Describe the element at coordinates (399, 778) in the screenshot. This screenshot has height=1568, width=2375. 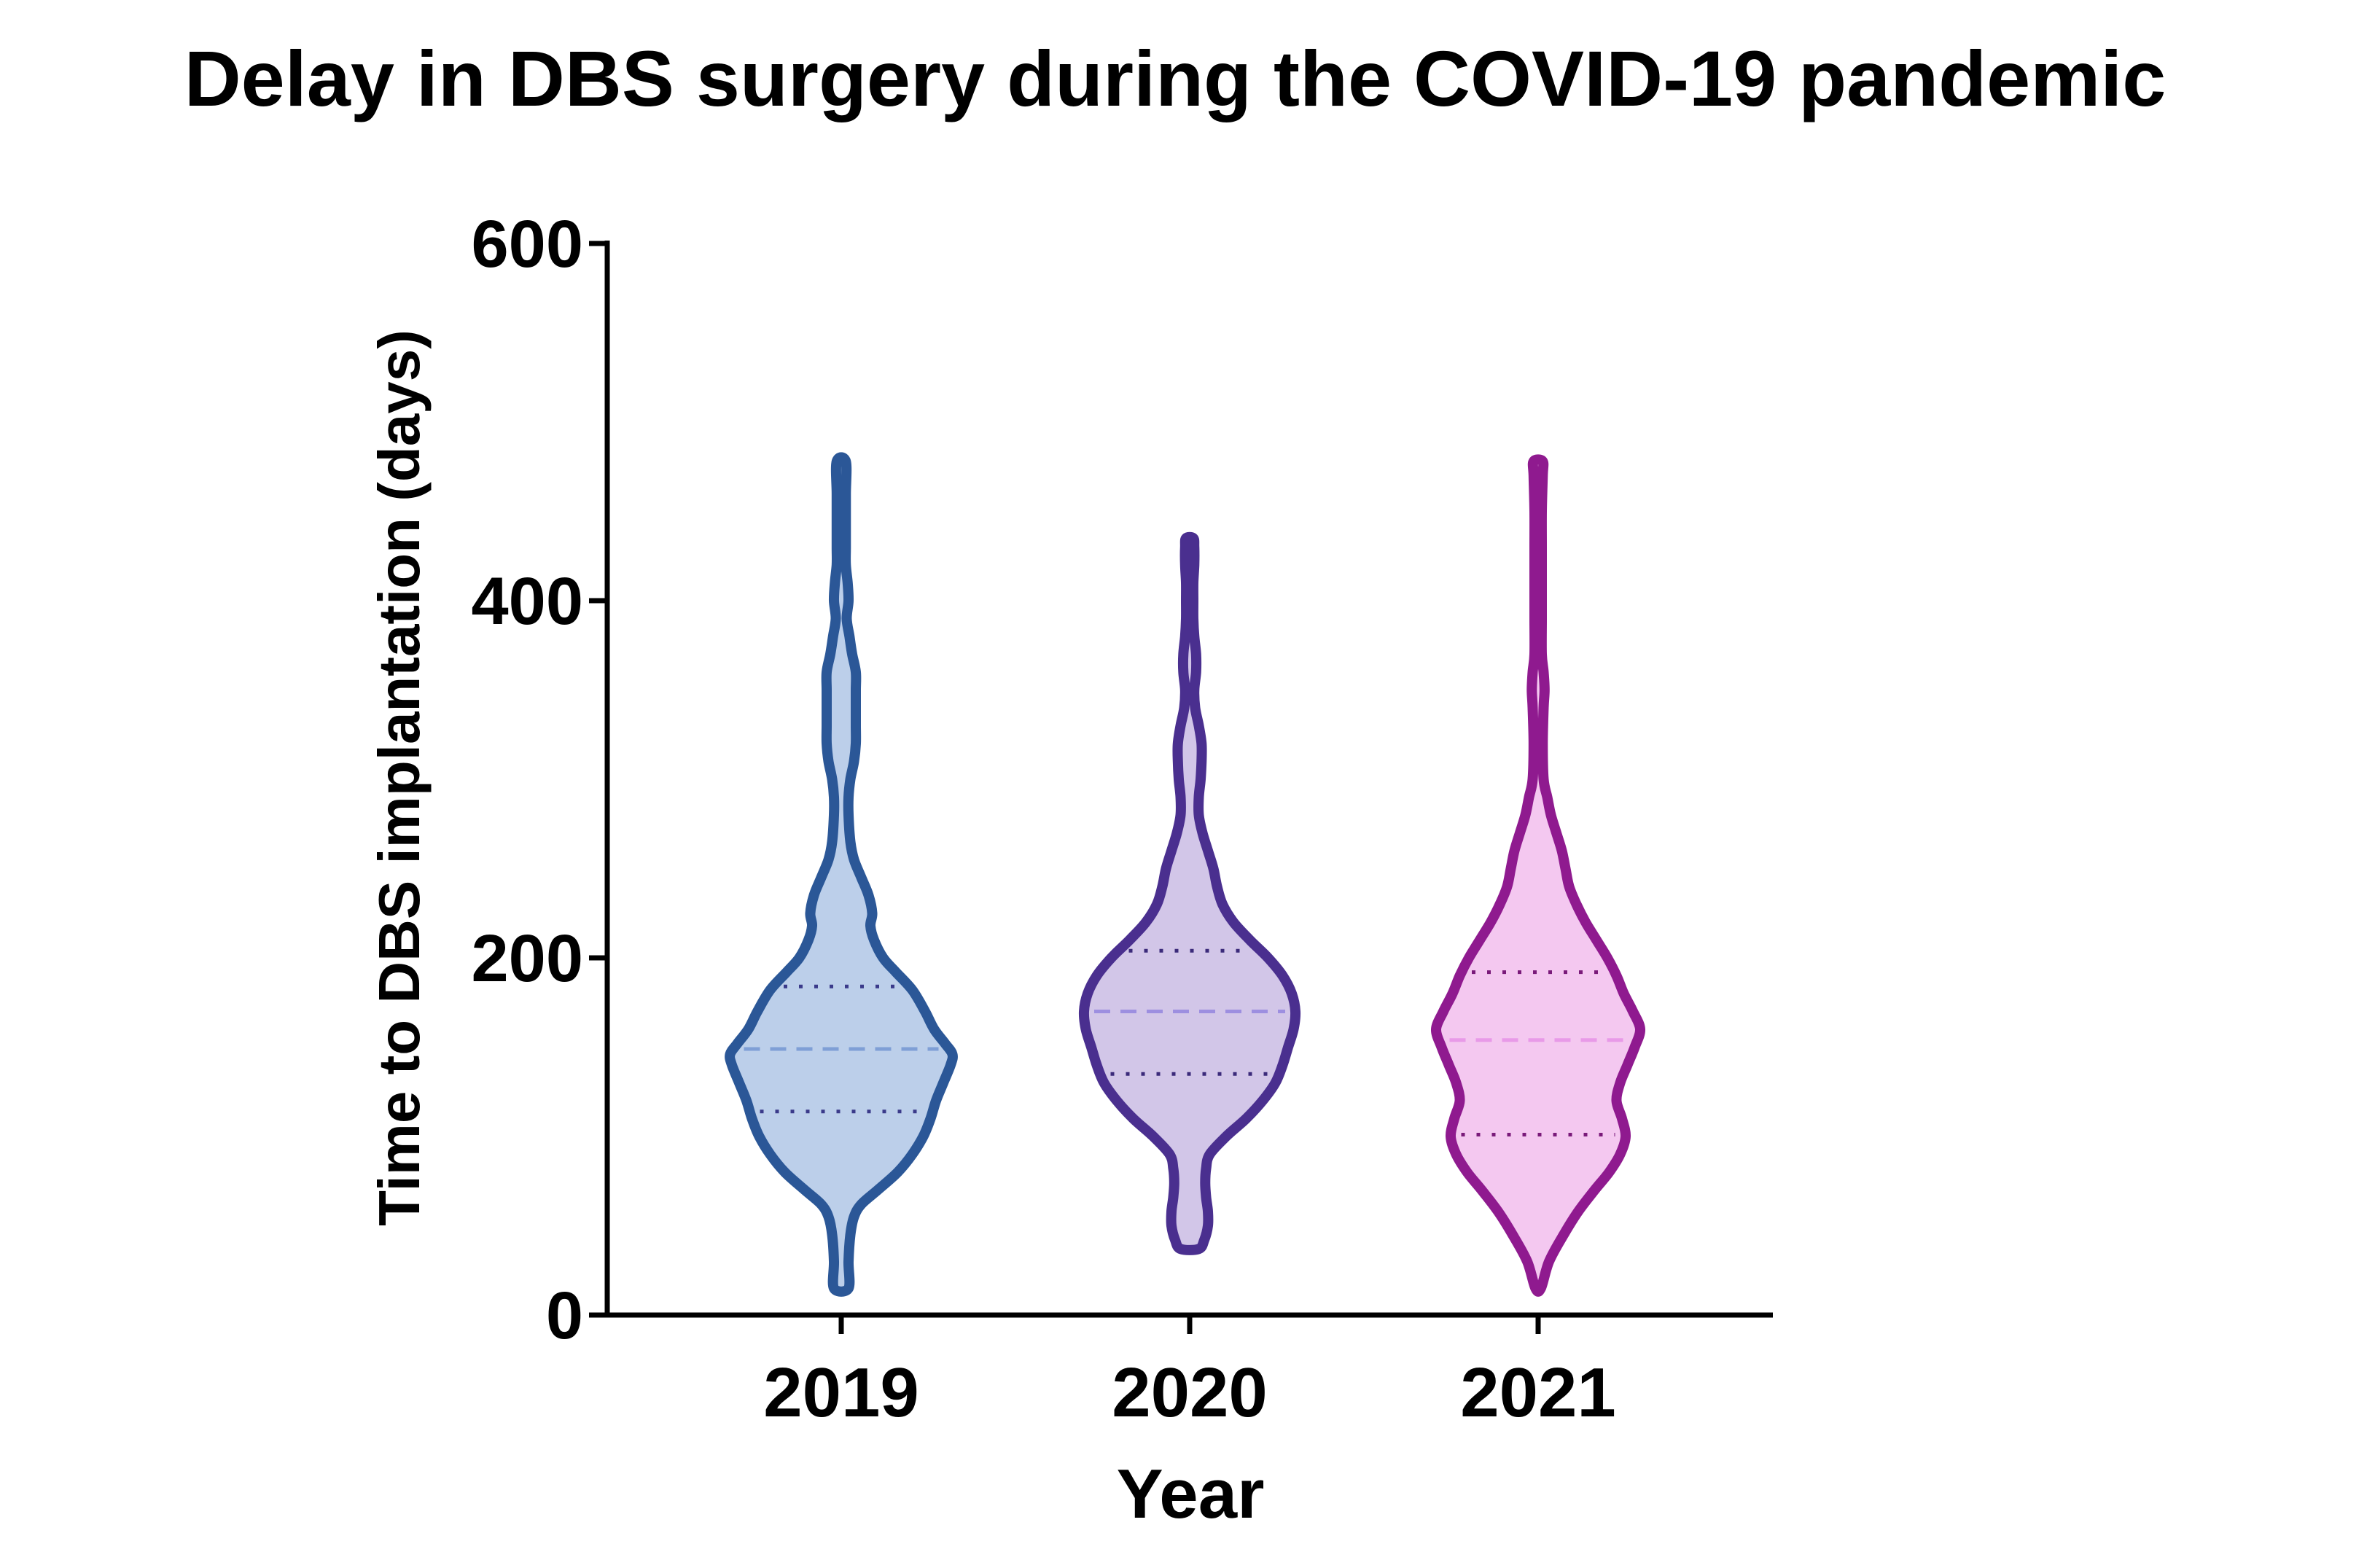
I see `y-axis-title: Time to DBS implantation (days)` at that location.